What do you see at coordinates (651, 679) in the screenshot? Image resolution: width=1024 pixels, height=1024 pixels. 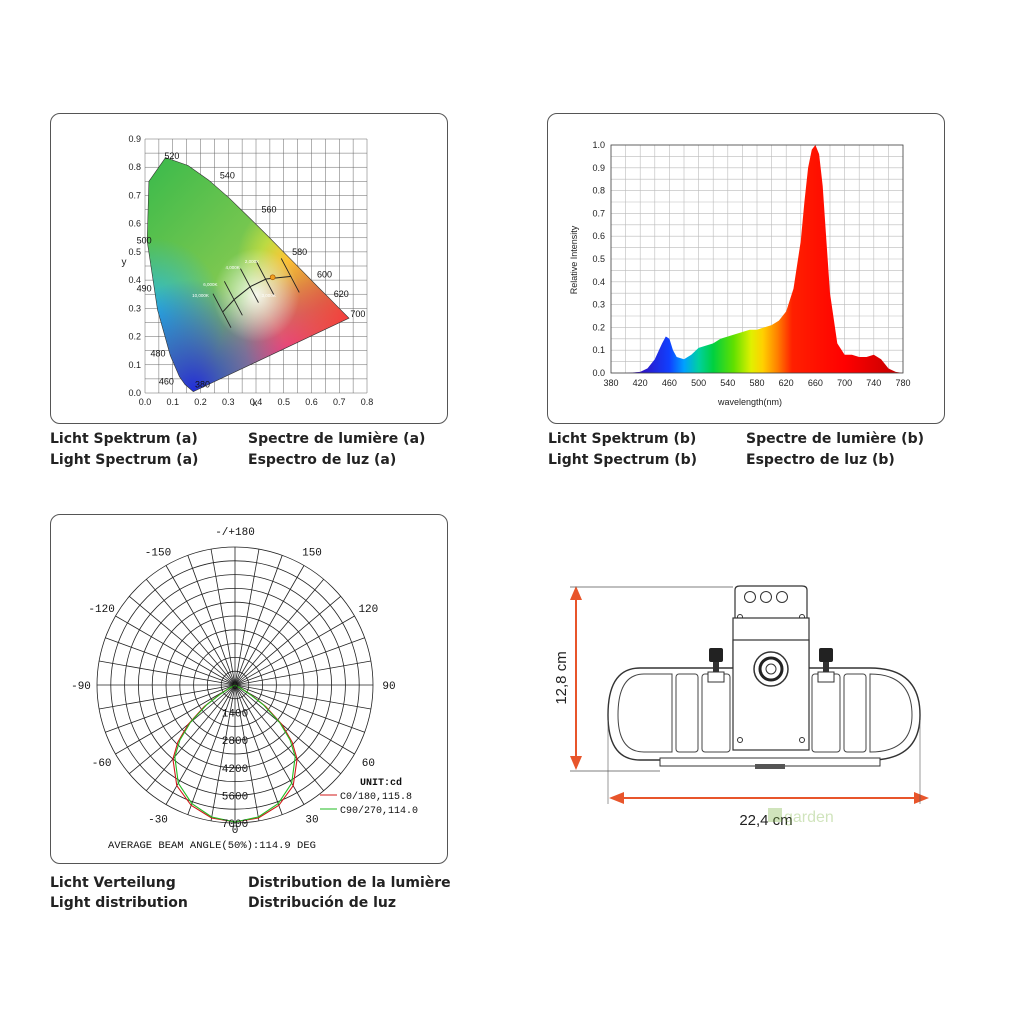 I see `height-dimension-line` at bounding box center [651, 679].